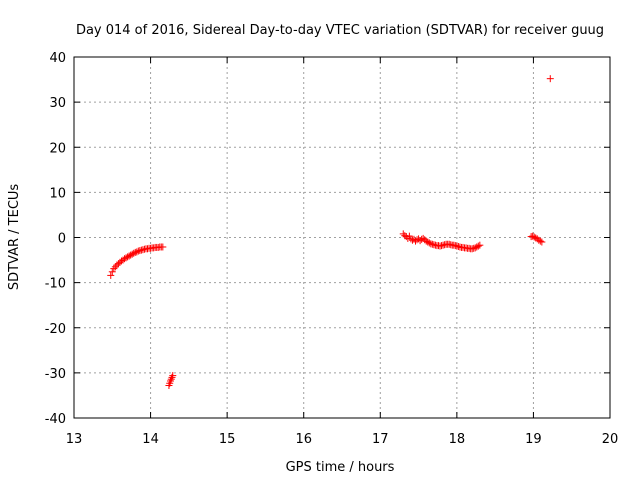  Describe the element at coordinates (303, 439) in the screenshot. I see `x-tick-label: 16` at that location.